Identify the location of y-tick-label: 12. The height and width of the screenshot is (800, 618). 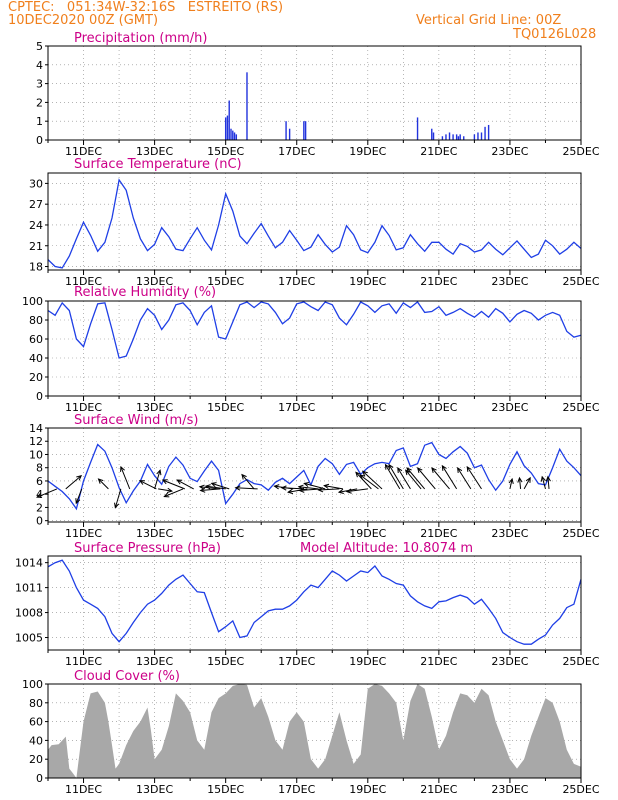
(36, 441).